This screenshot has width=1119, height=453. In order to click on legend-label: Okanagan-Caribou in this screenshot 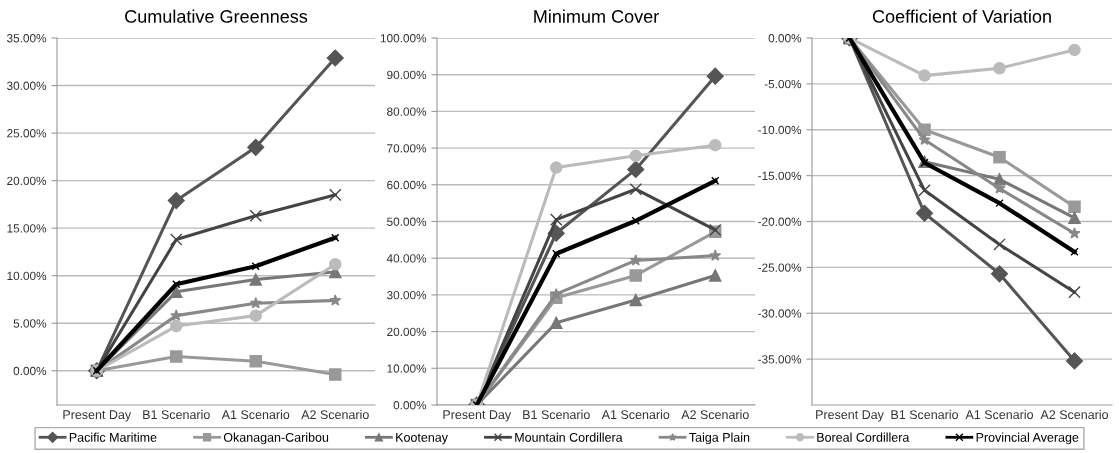, I will do `click(276, 438)`.